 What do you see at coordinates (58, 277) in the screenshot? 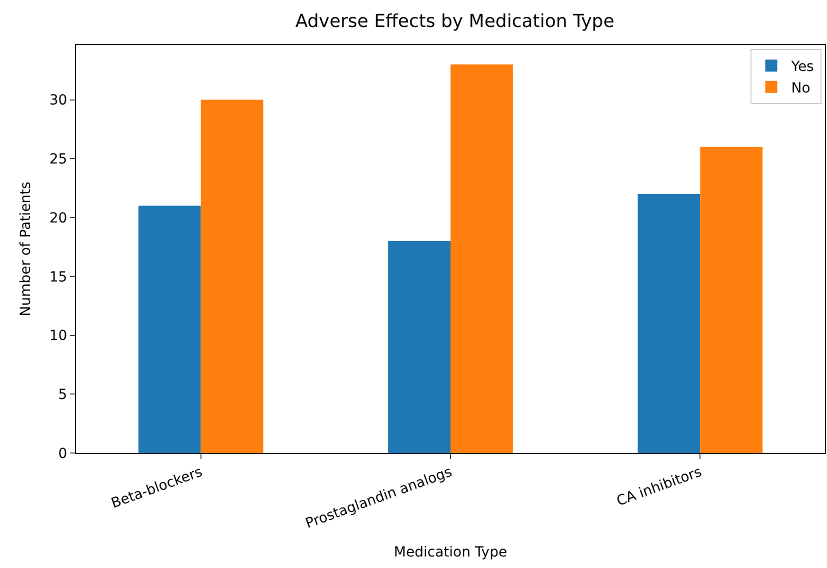
I see `y-tick-label: 15` at bounding box center [58, 277].